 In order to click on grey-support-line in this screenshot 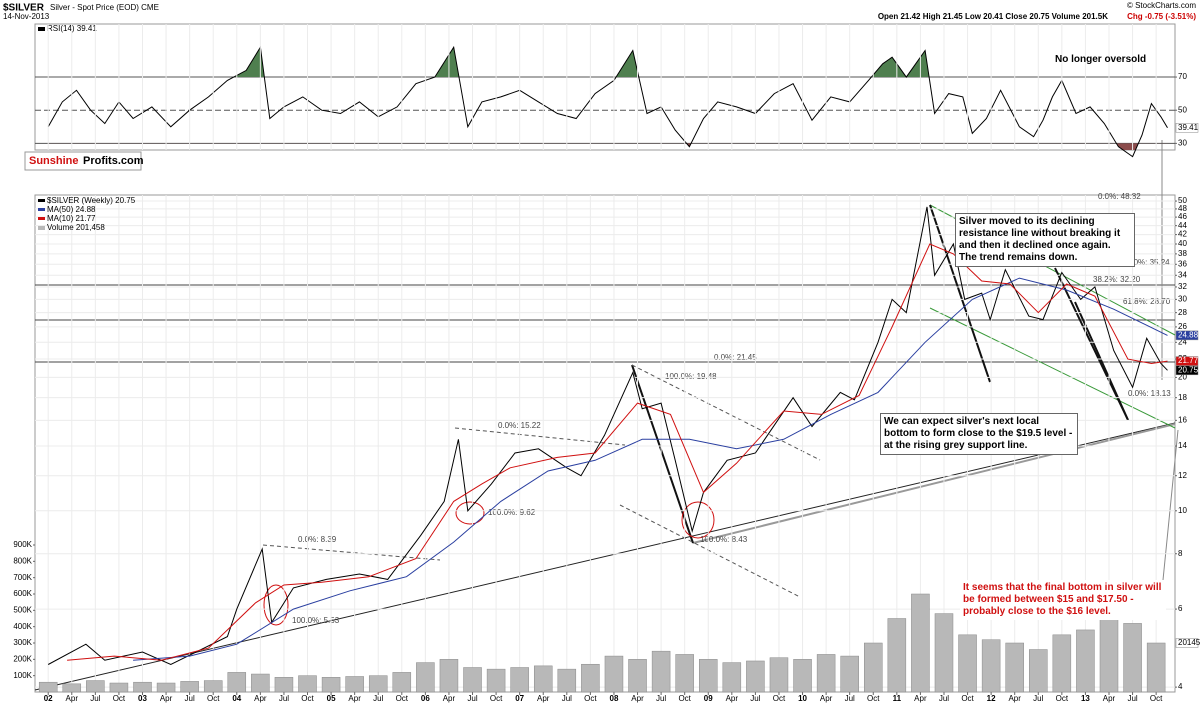, I will do `click(934, 483)`.